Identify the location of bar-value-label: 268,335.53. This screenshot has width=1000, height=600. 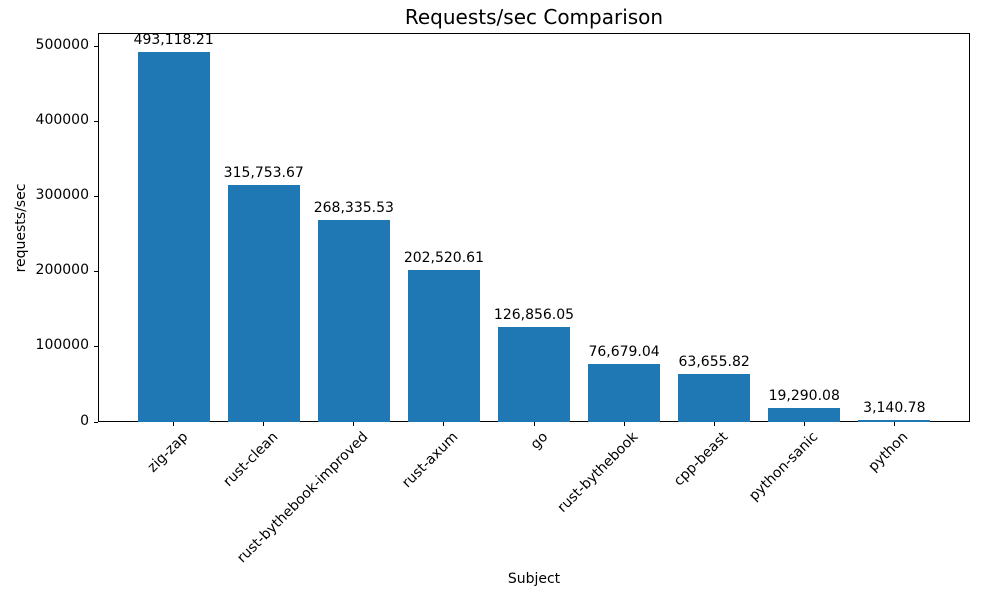
(353, 208).